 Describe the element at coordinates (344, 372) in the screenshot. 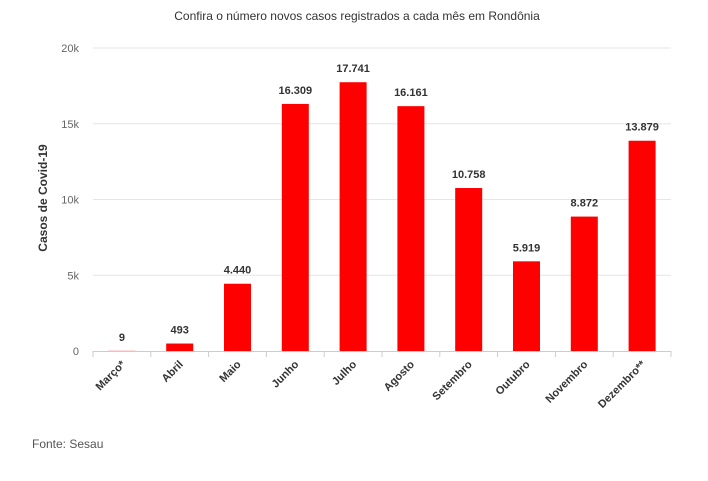

I see `x-tick-label: Julho` at that location.